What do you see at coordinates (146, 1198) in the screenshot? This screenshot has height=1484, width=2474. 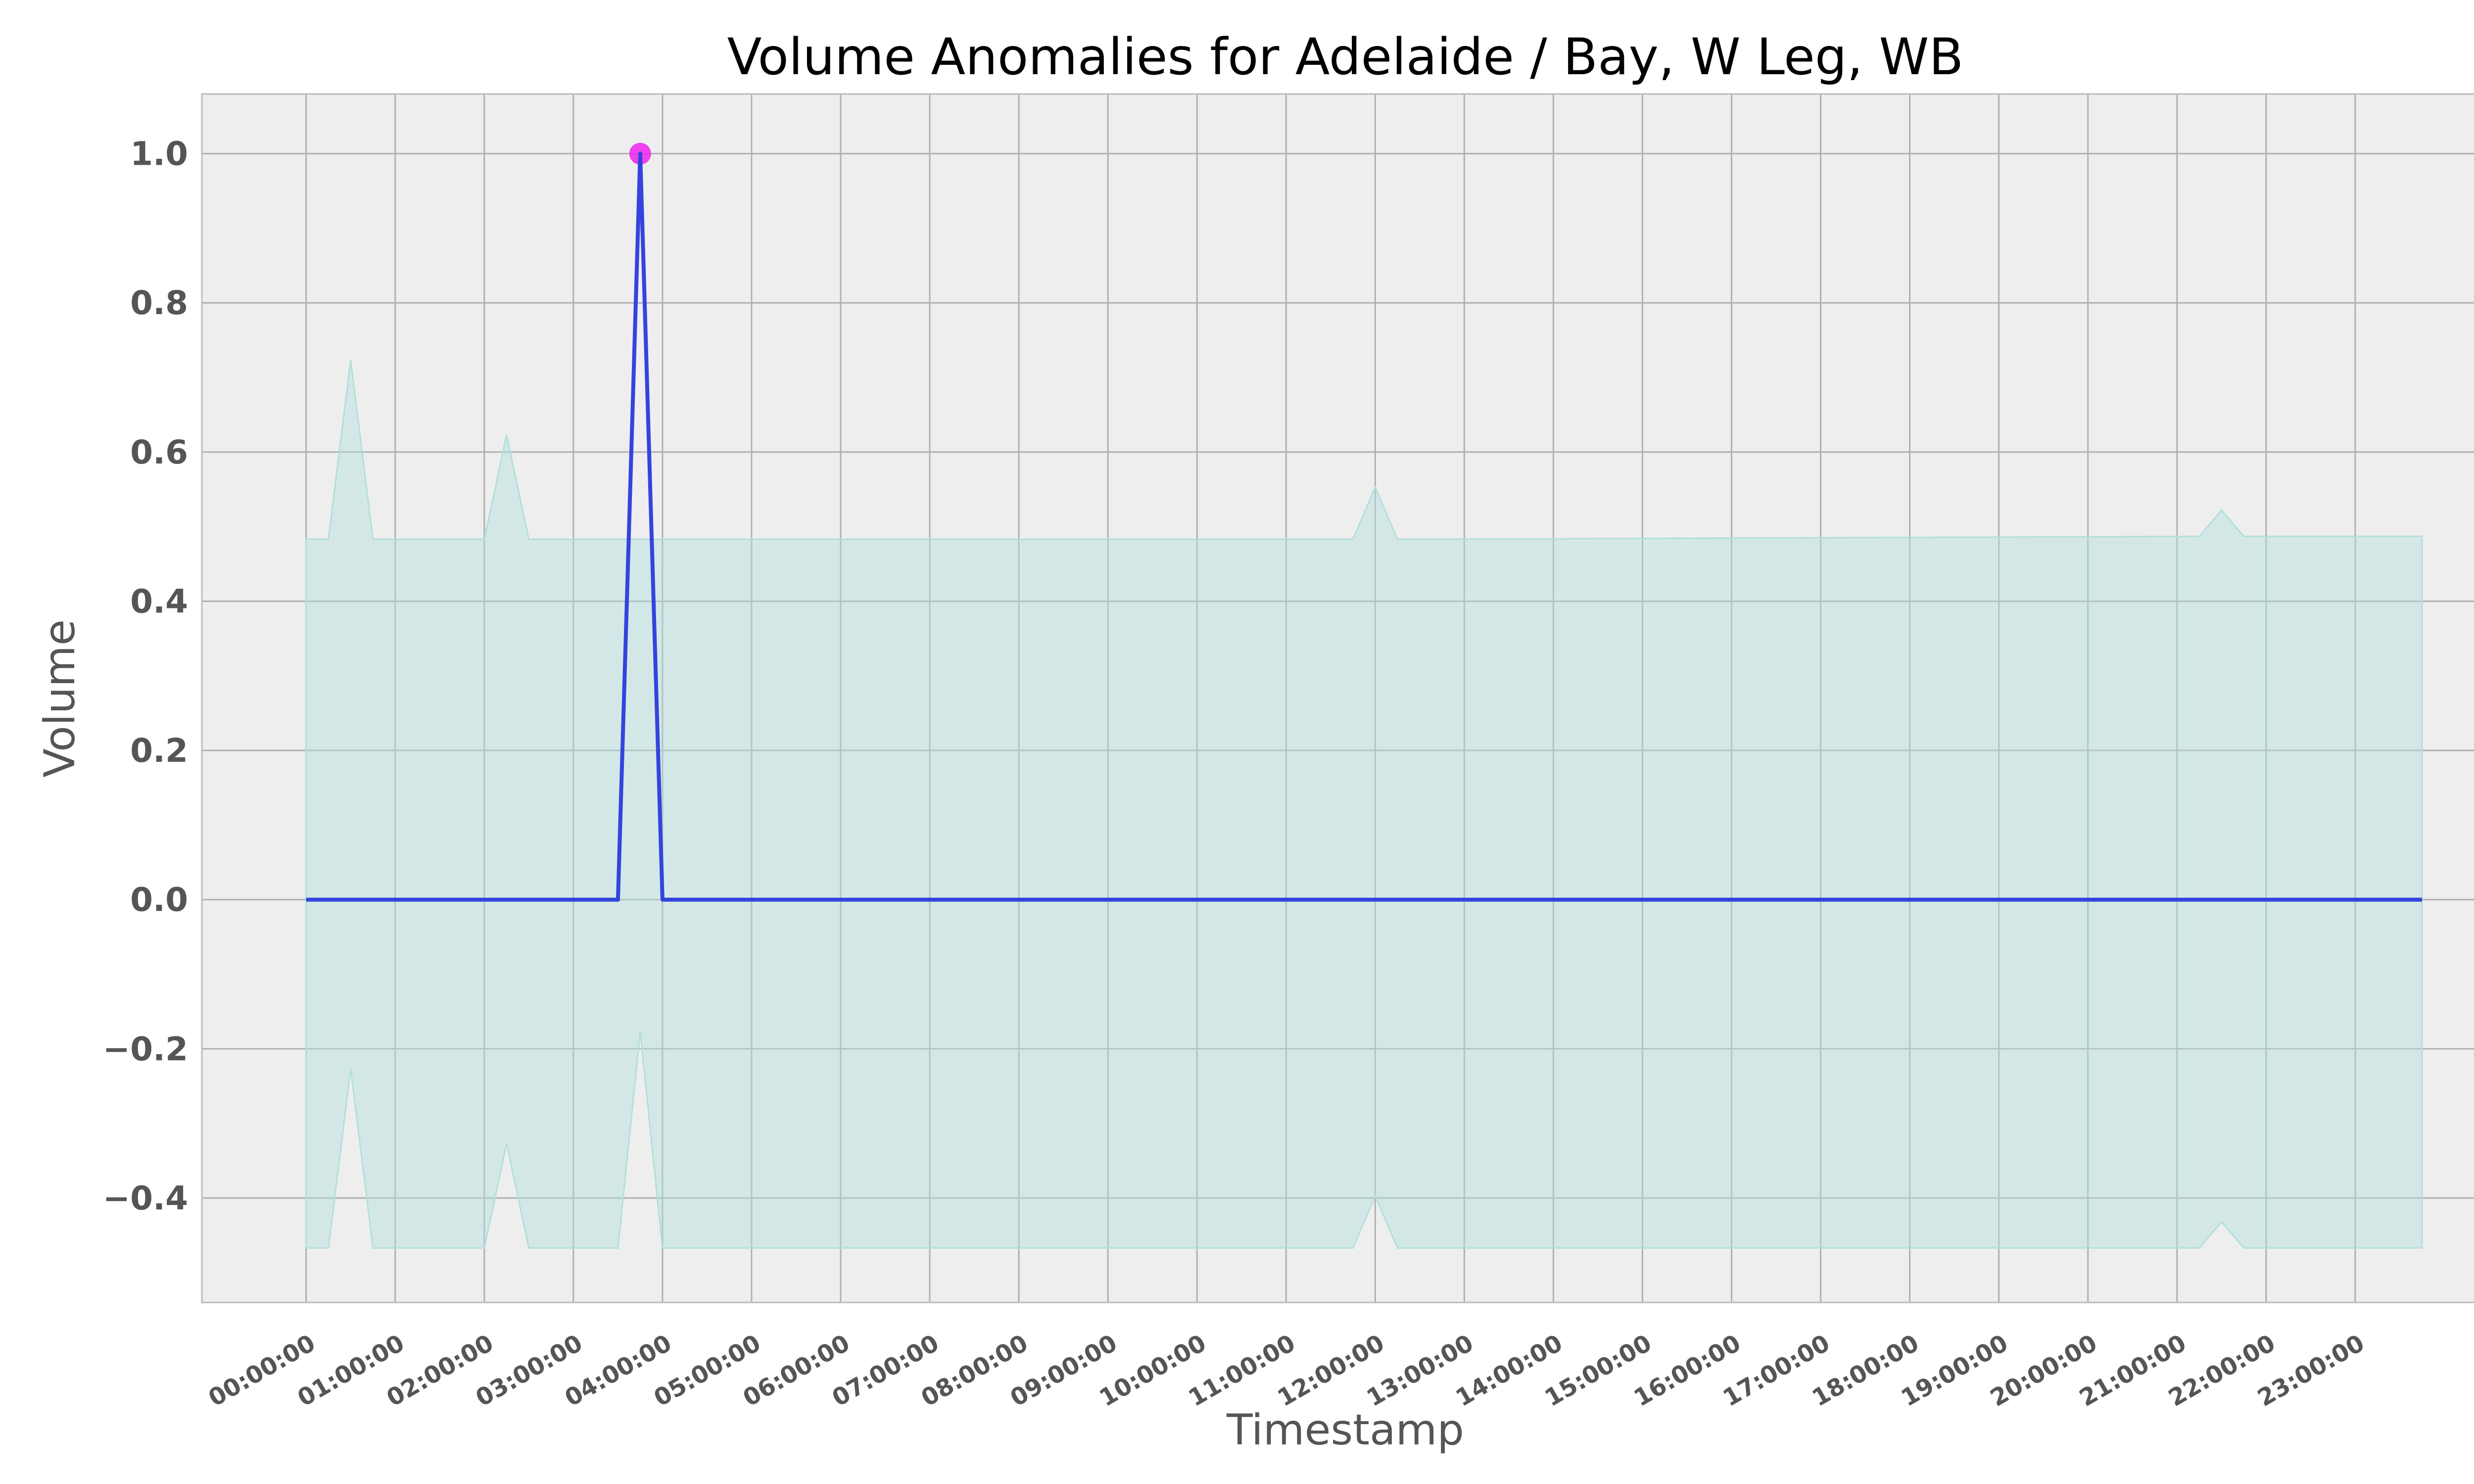 I see `y-tick-label: −0.4` at bounding box center [146, 1198].